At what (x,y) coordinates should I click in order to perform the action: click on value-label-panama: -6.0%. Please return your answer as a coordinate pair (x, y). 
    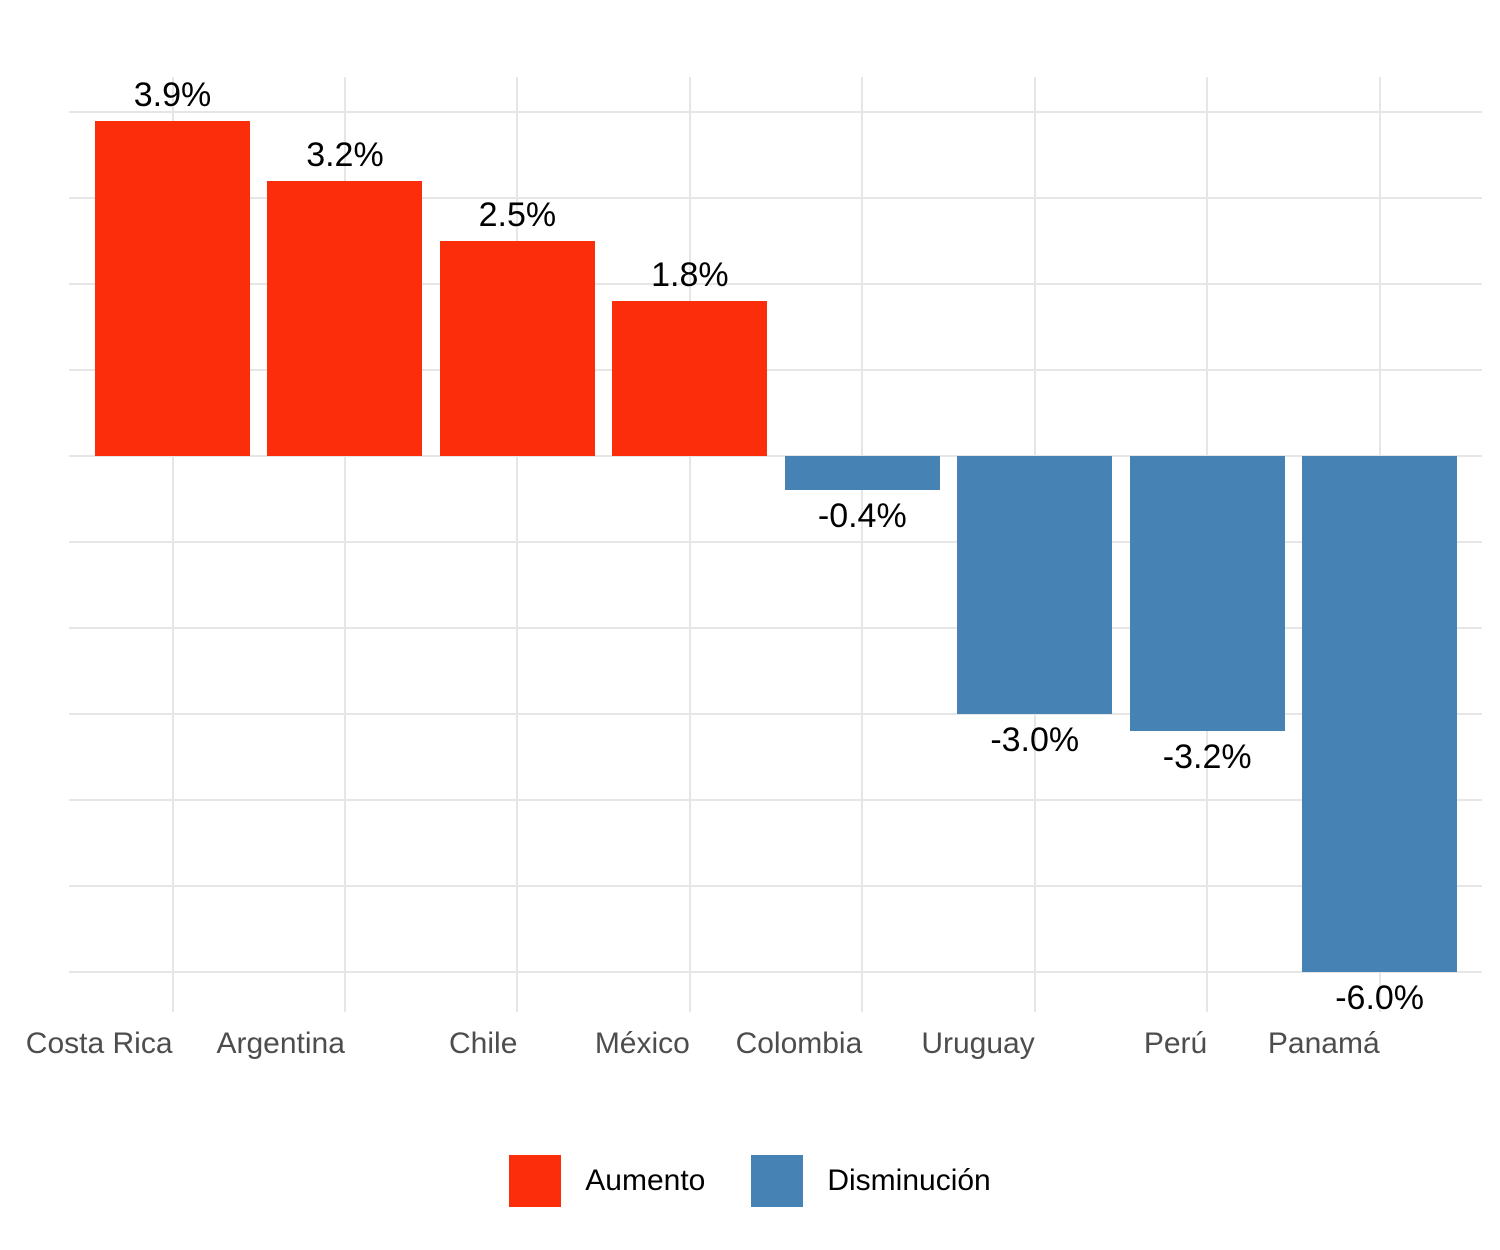
    Looking at the image, I should click on (1380, 998).